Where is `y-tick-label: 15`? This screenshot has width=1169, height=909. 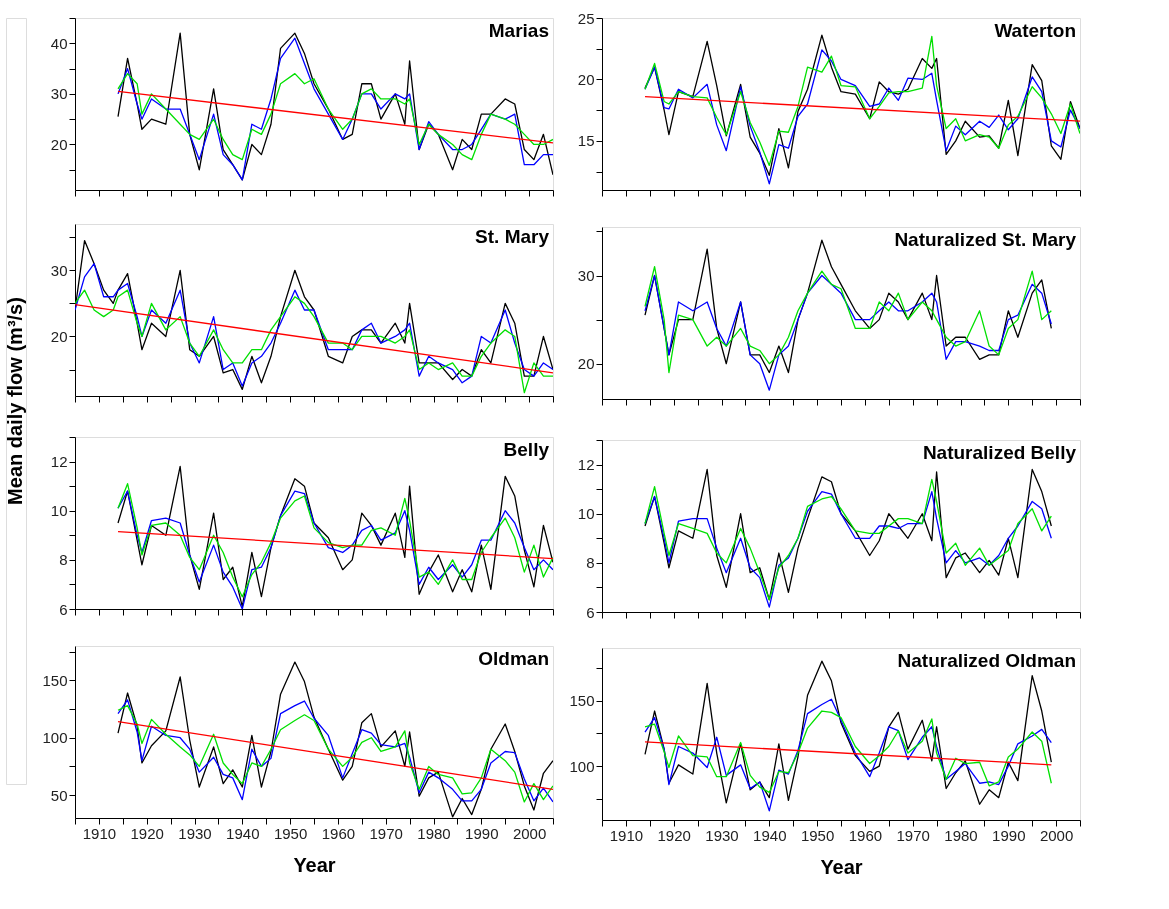
y-tick-label: 15 is located at coordinates (586, 141).